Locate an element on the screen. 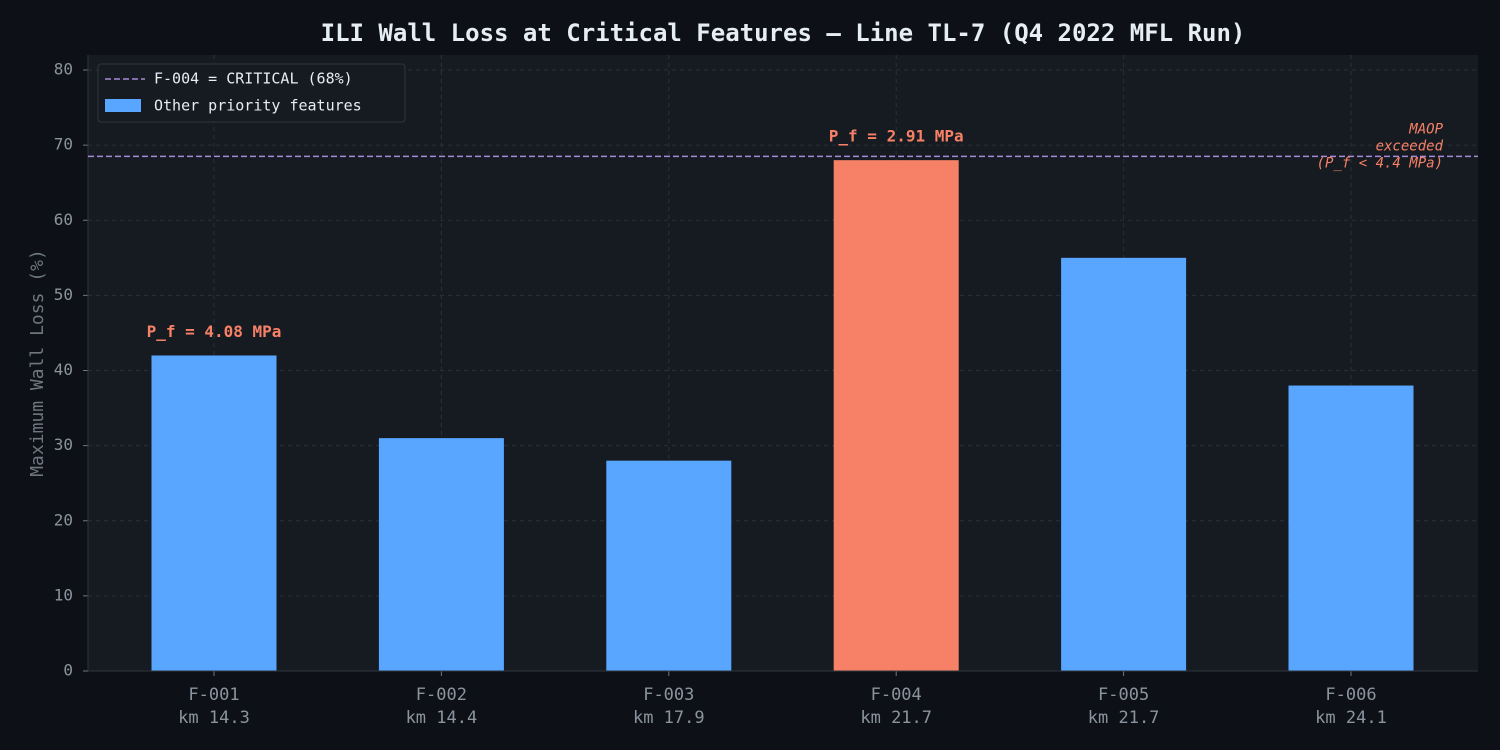  x-tick-label: F-004 is located at coordinates (896, 695).